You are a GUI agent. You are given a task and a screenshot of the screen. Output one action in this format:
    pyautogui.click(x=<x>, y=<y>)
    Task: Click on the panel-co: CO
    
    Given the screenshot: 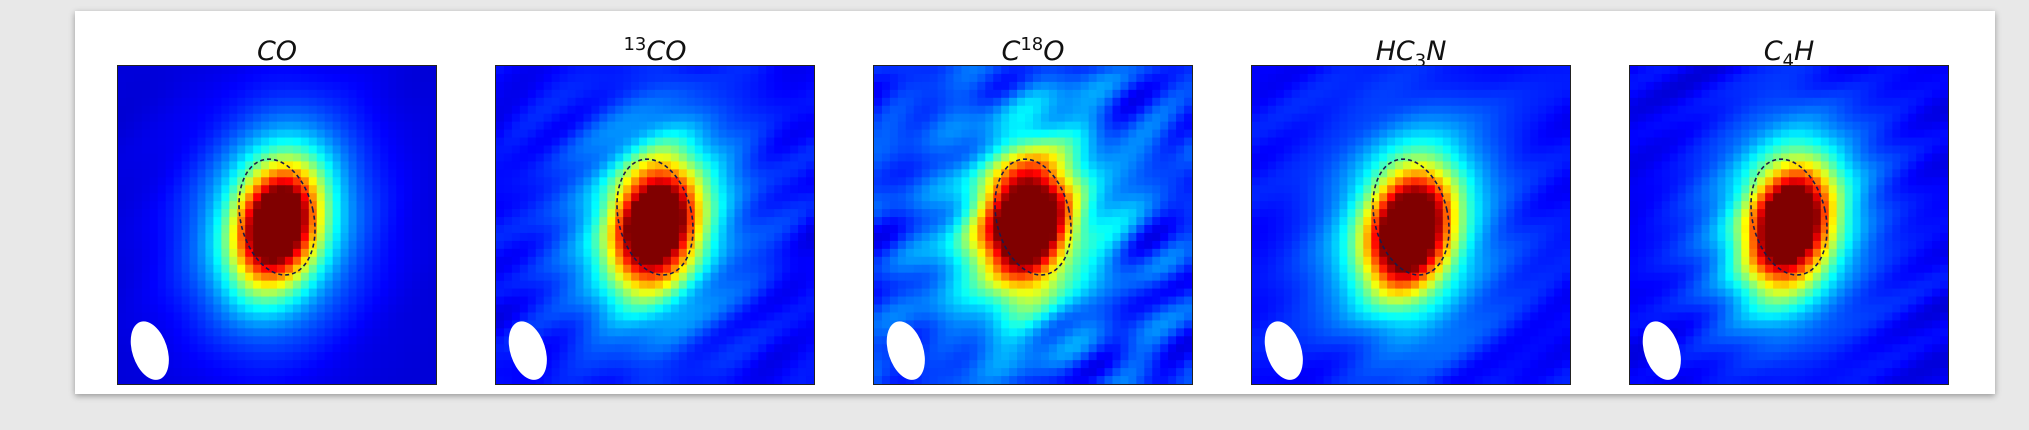 What is the action you would take?
    pyautogui.click(x=277, y=205)
    